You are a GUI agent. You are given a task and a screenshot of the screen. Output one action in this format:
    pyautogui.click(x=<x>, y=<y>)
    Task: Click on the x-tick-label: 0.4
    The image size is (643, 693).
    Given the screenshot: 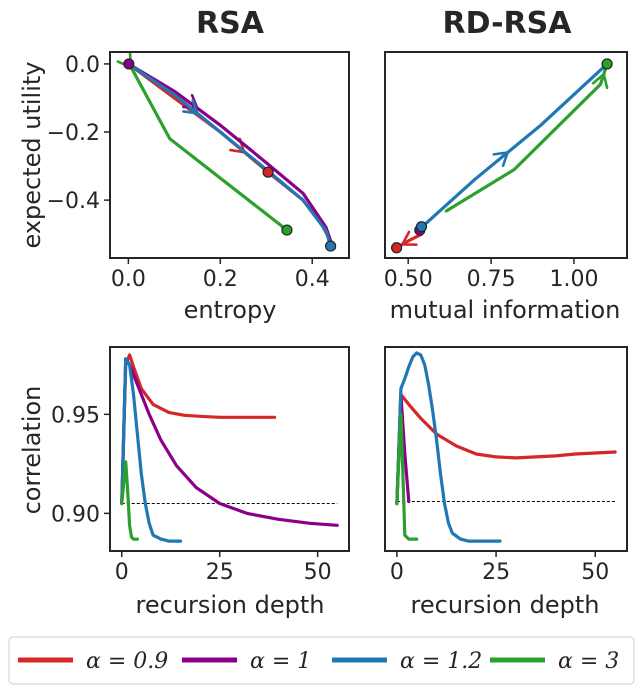 What is the action you would take?
    pyautogui.click(x=312, y=279)
    